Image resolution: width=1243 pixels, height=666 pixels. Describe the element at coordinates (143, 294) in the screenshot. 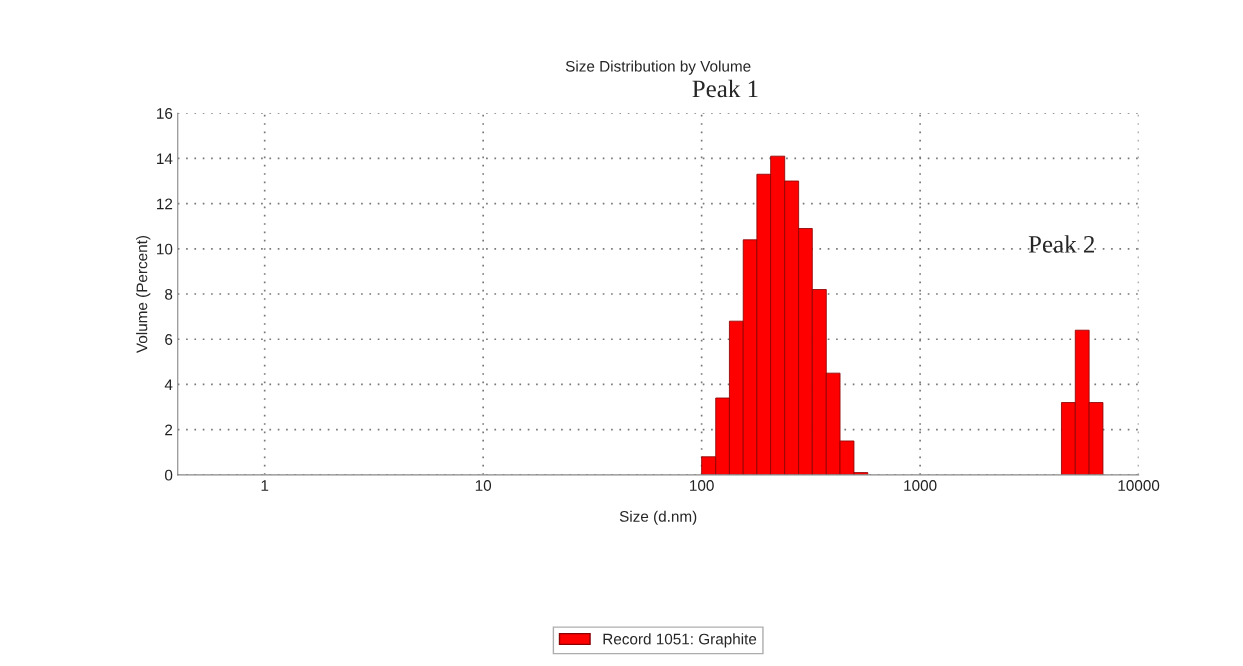

I see `y-axis-title: Volume (Percent)` at that location.